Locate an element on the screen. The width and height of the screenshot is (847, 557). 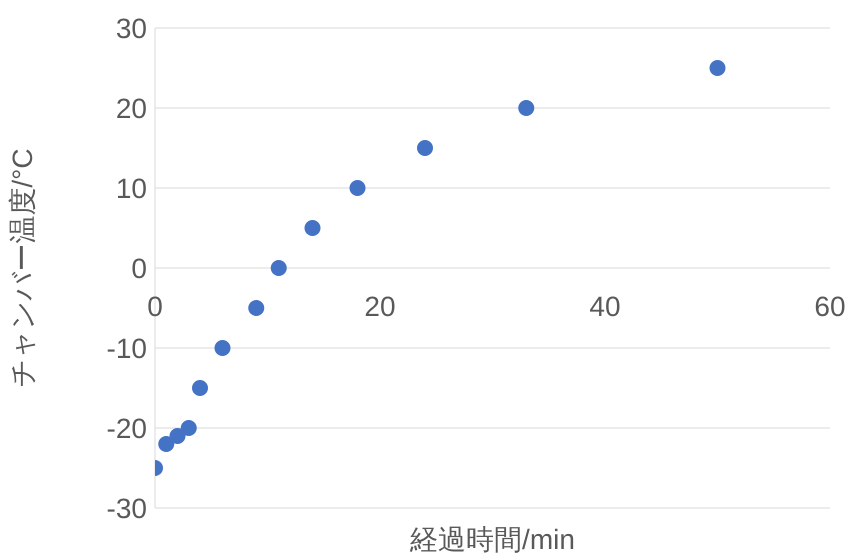
x-tick-label: 60 is located at coordinates (830, 306).